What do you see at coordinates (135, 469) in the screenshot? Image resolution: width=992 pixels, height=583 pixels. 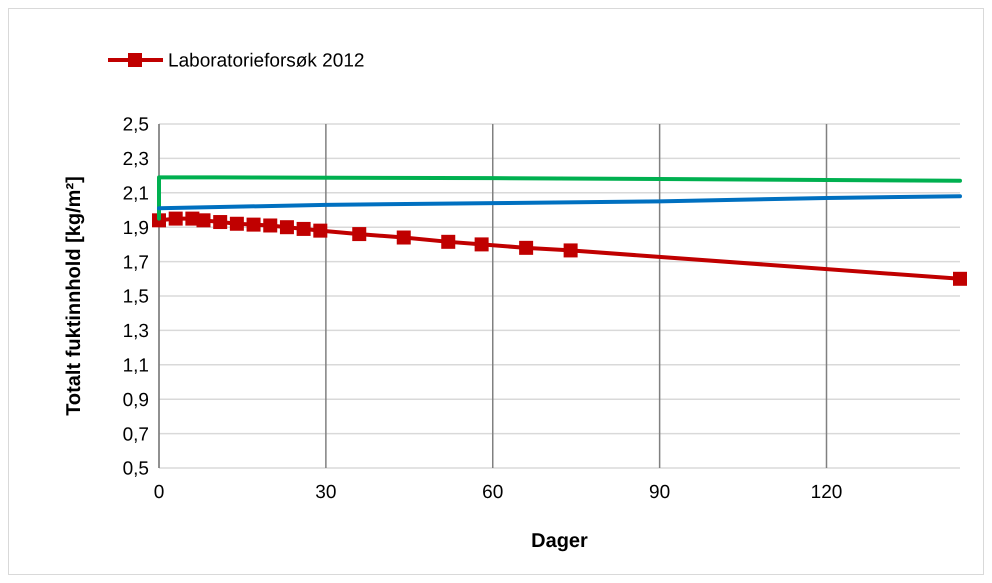 I see `y-tick-label: 0,5` at bounding box center [135, 469].